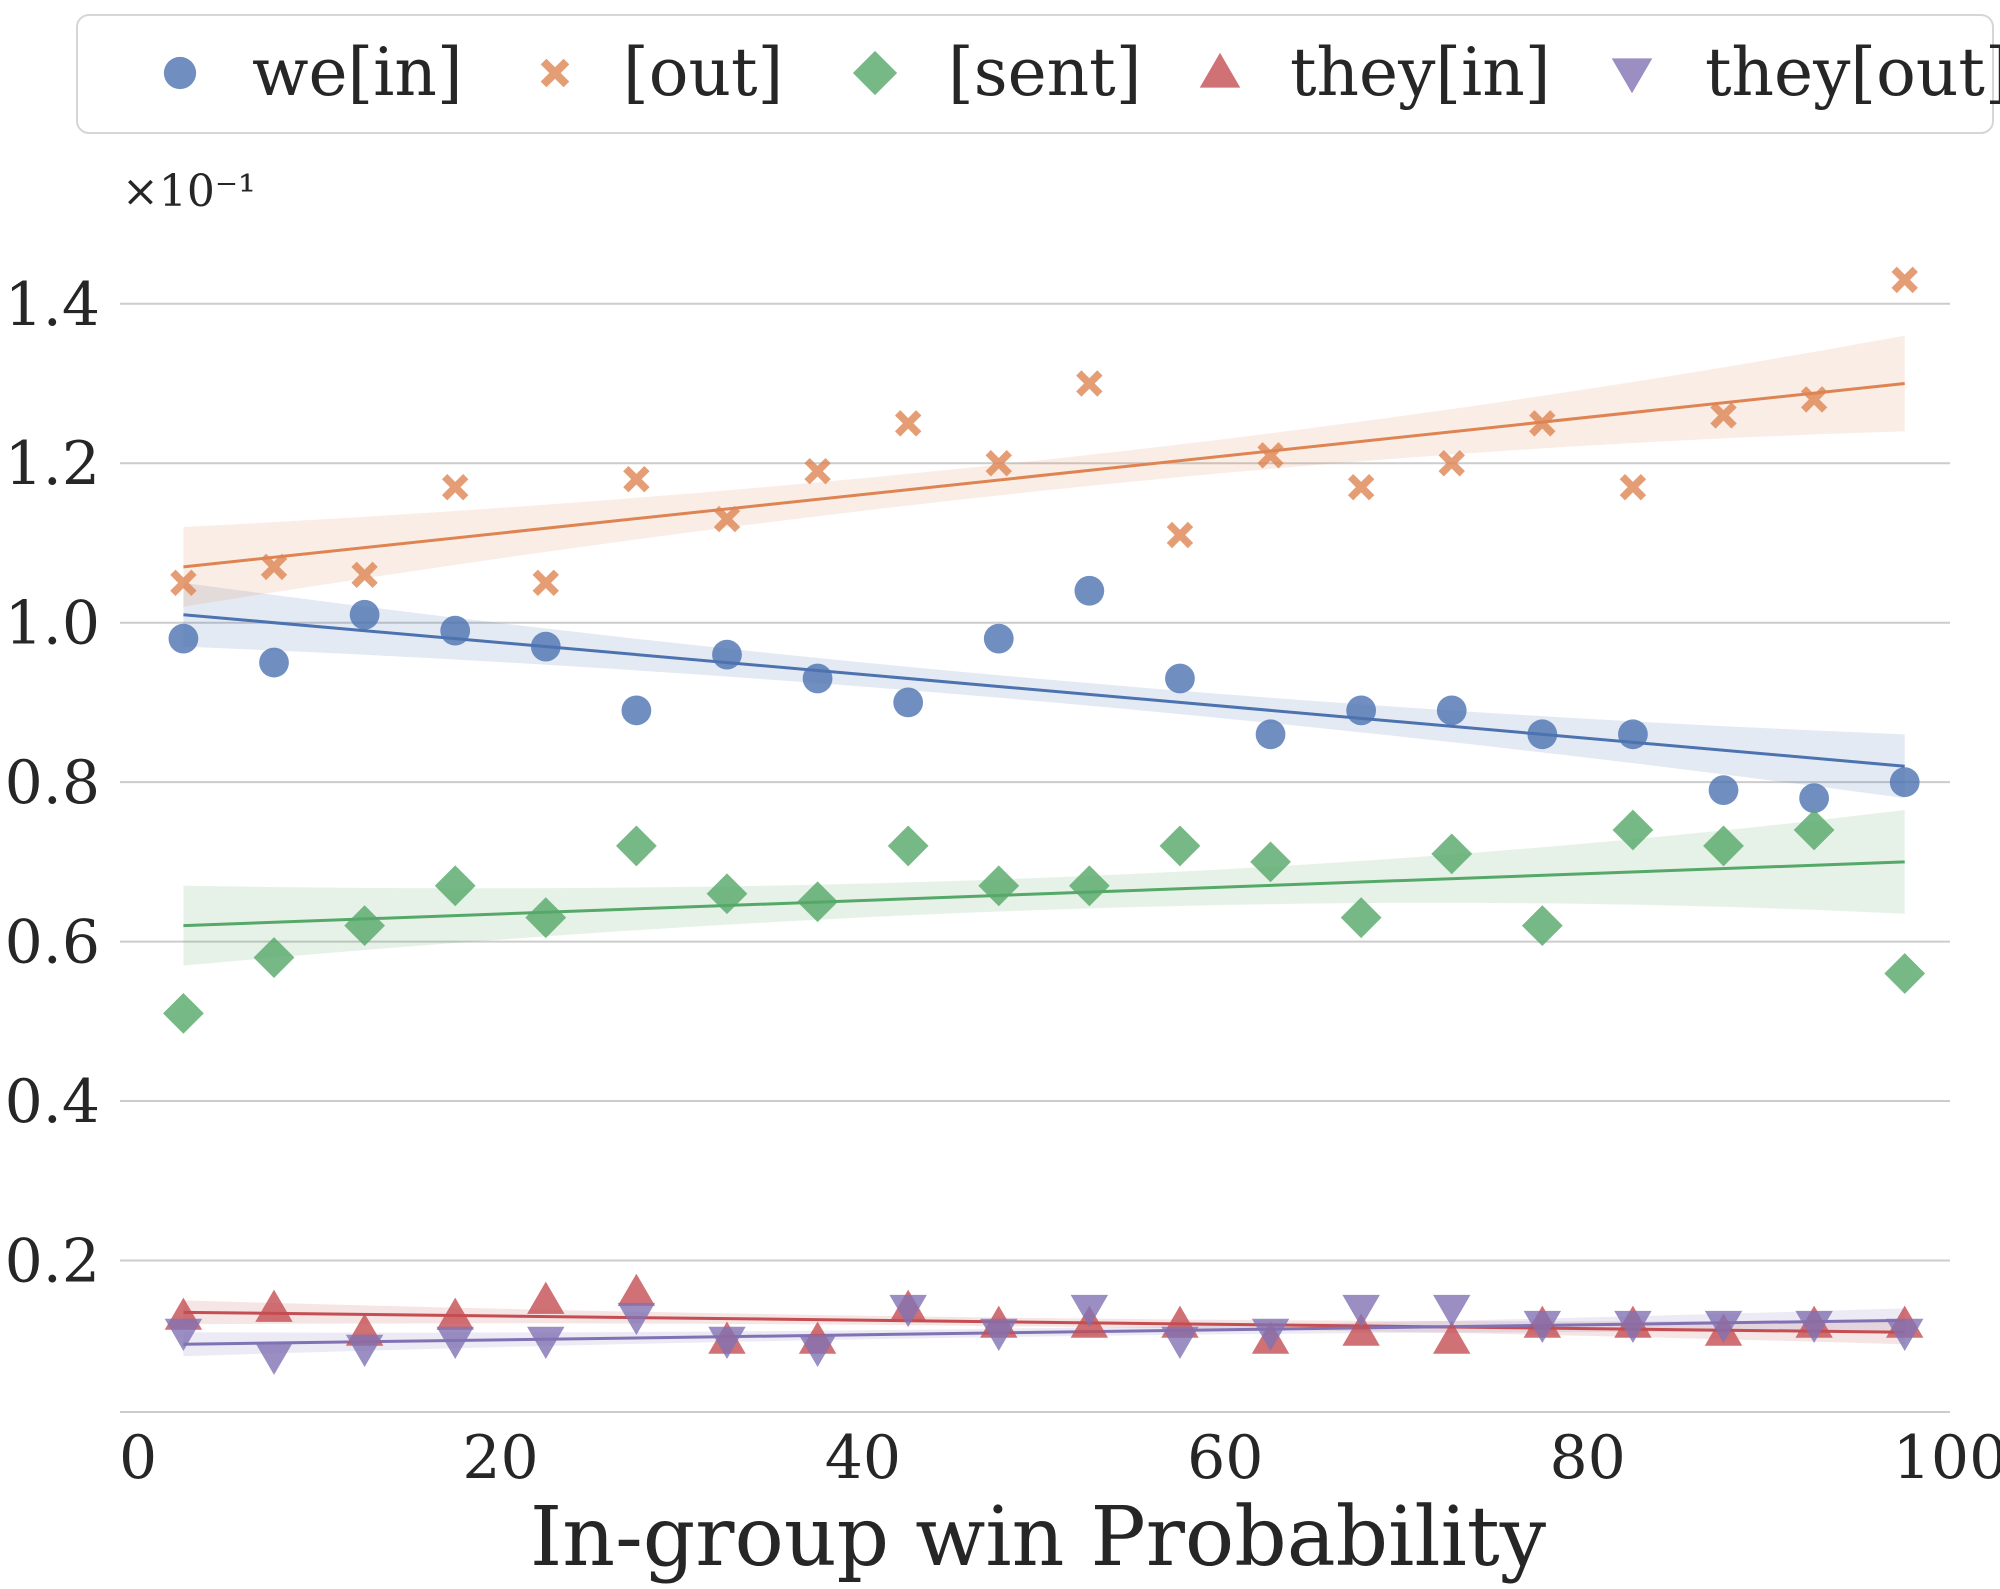  Describe the element at coordinates (1044, 894) in the screenshot. I see `fit-line-sent` at that location.